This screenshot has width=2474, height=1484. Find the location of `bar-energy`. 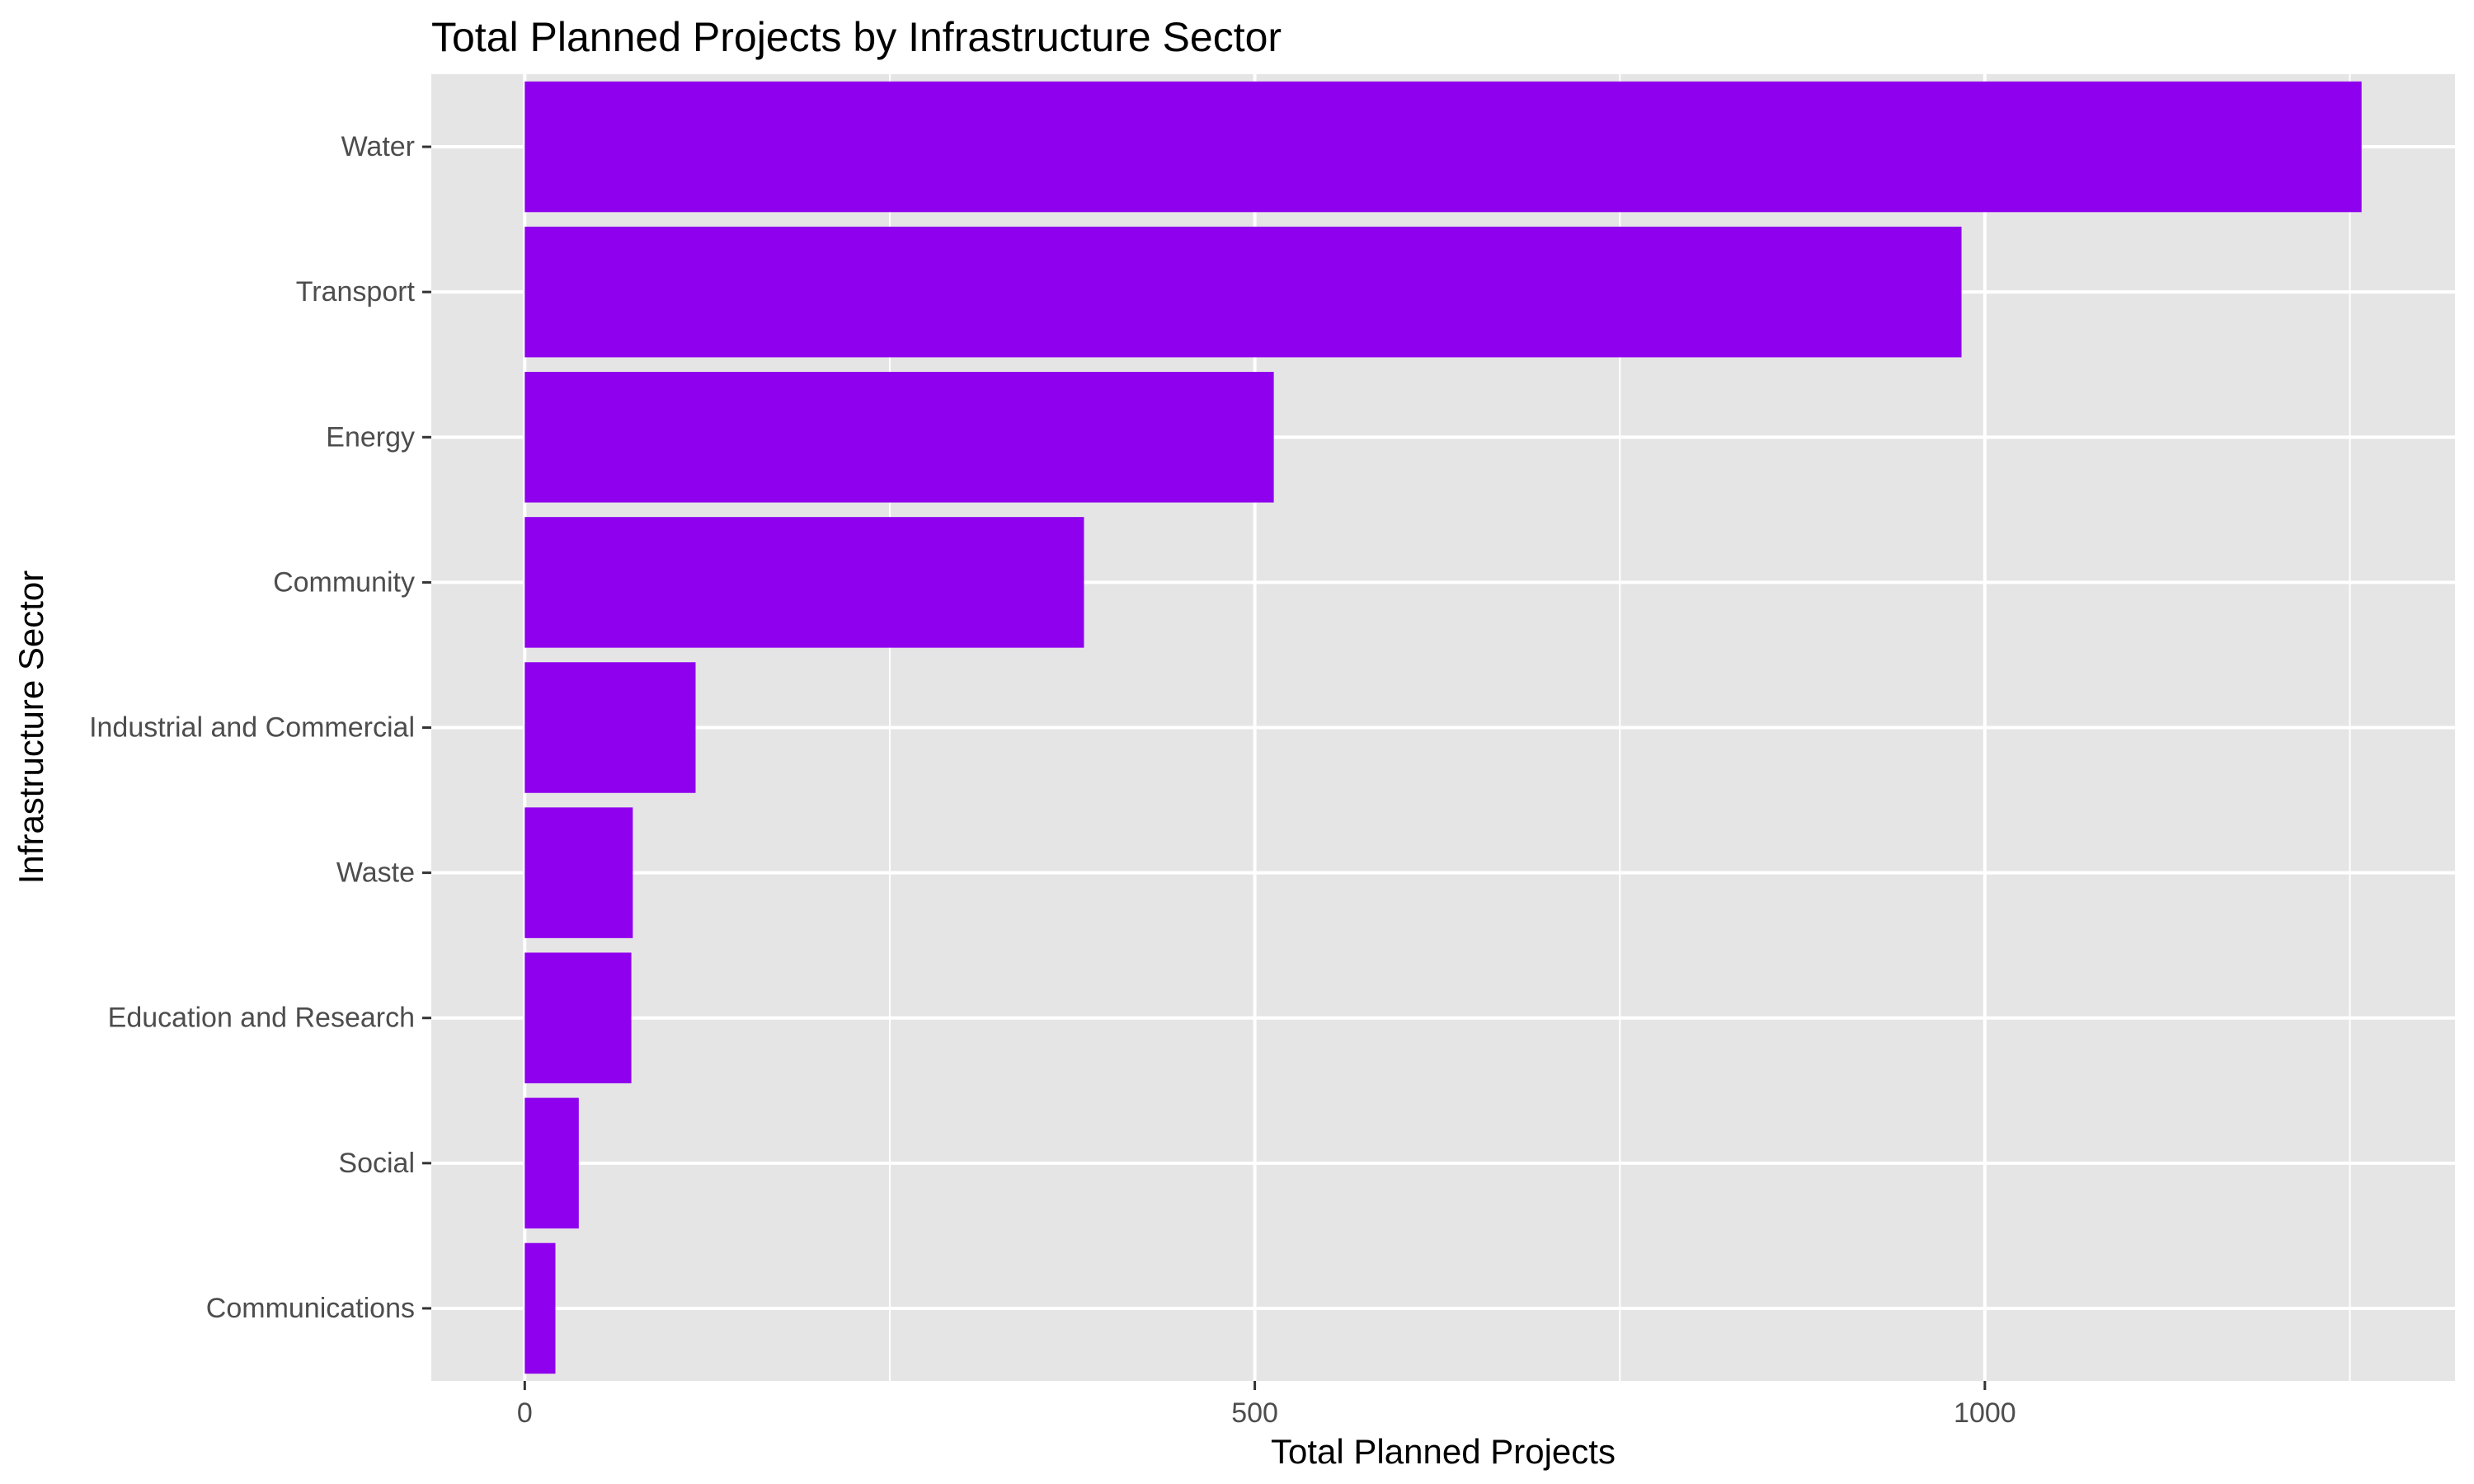

bar-energy is located at coordinates (899, 437).